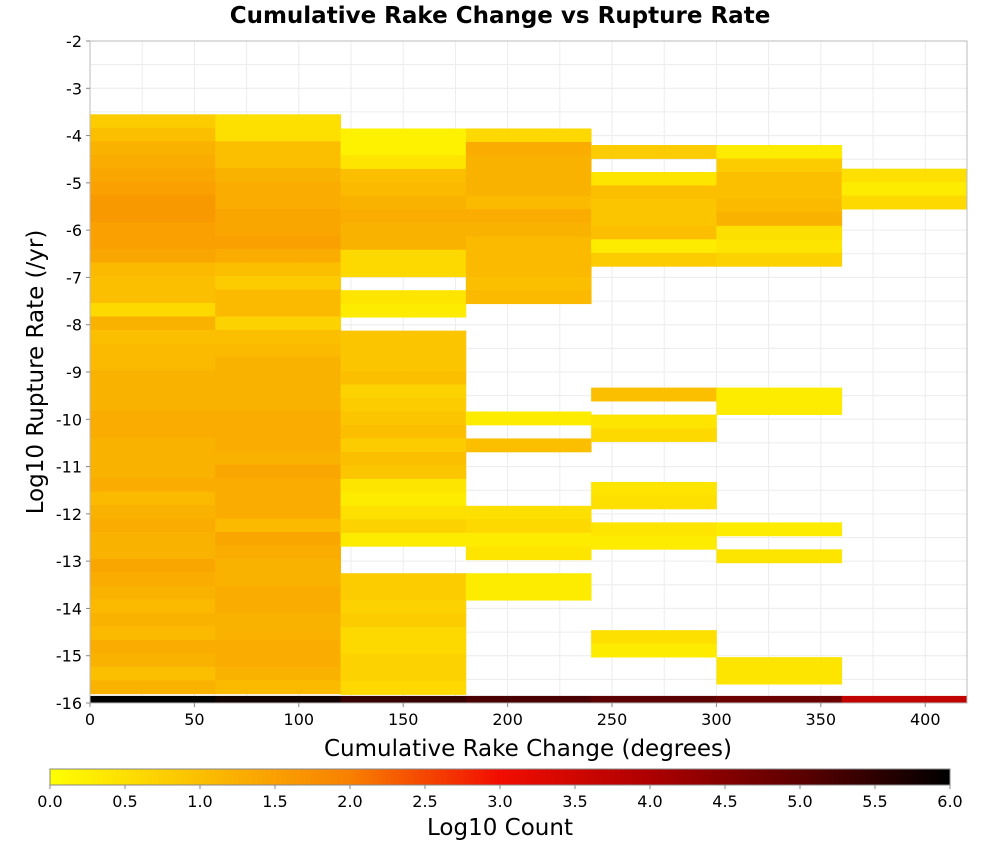  Describe the element at coordinates (821, 719) in the screenshot. I see `x-tick-label: 350` at that location.